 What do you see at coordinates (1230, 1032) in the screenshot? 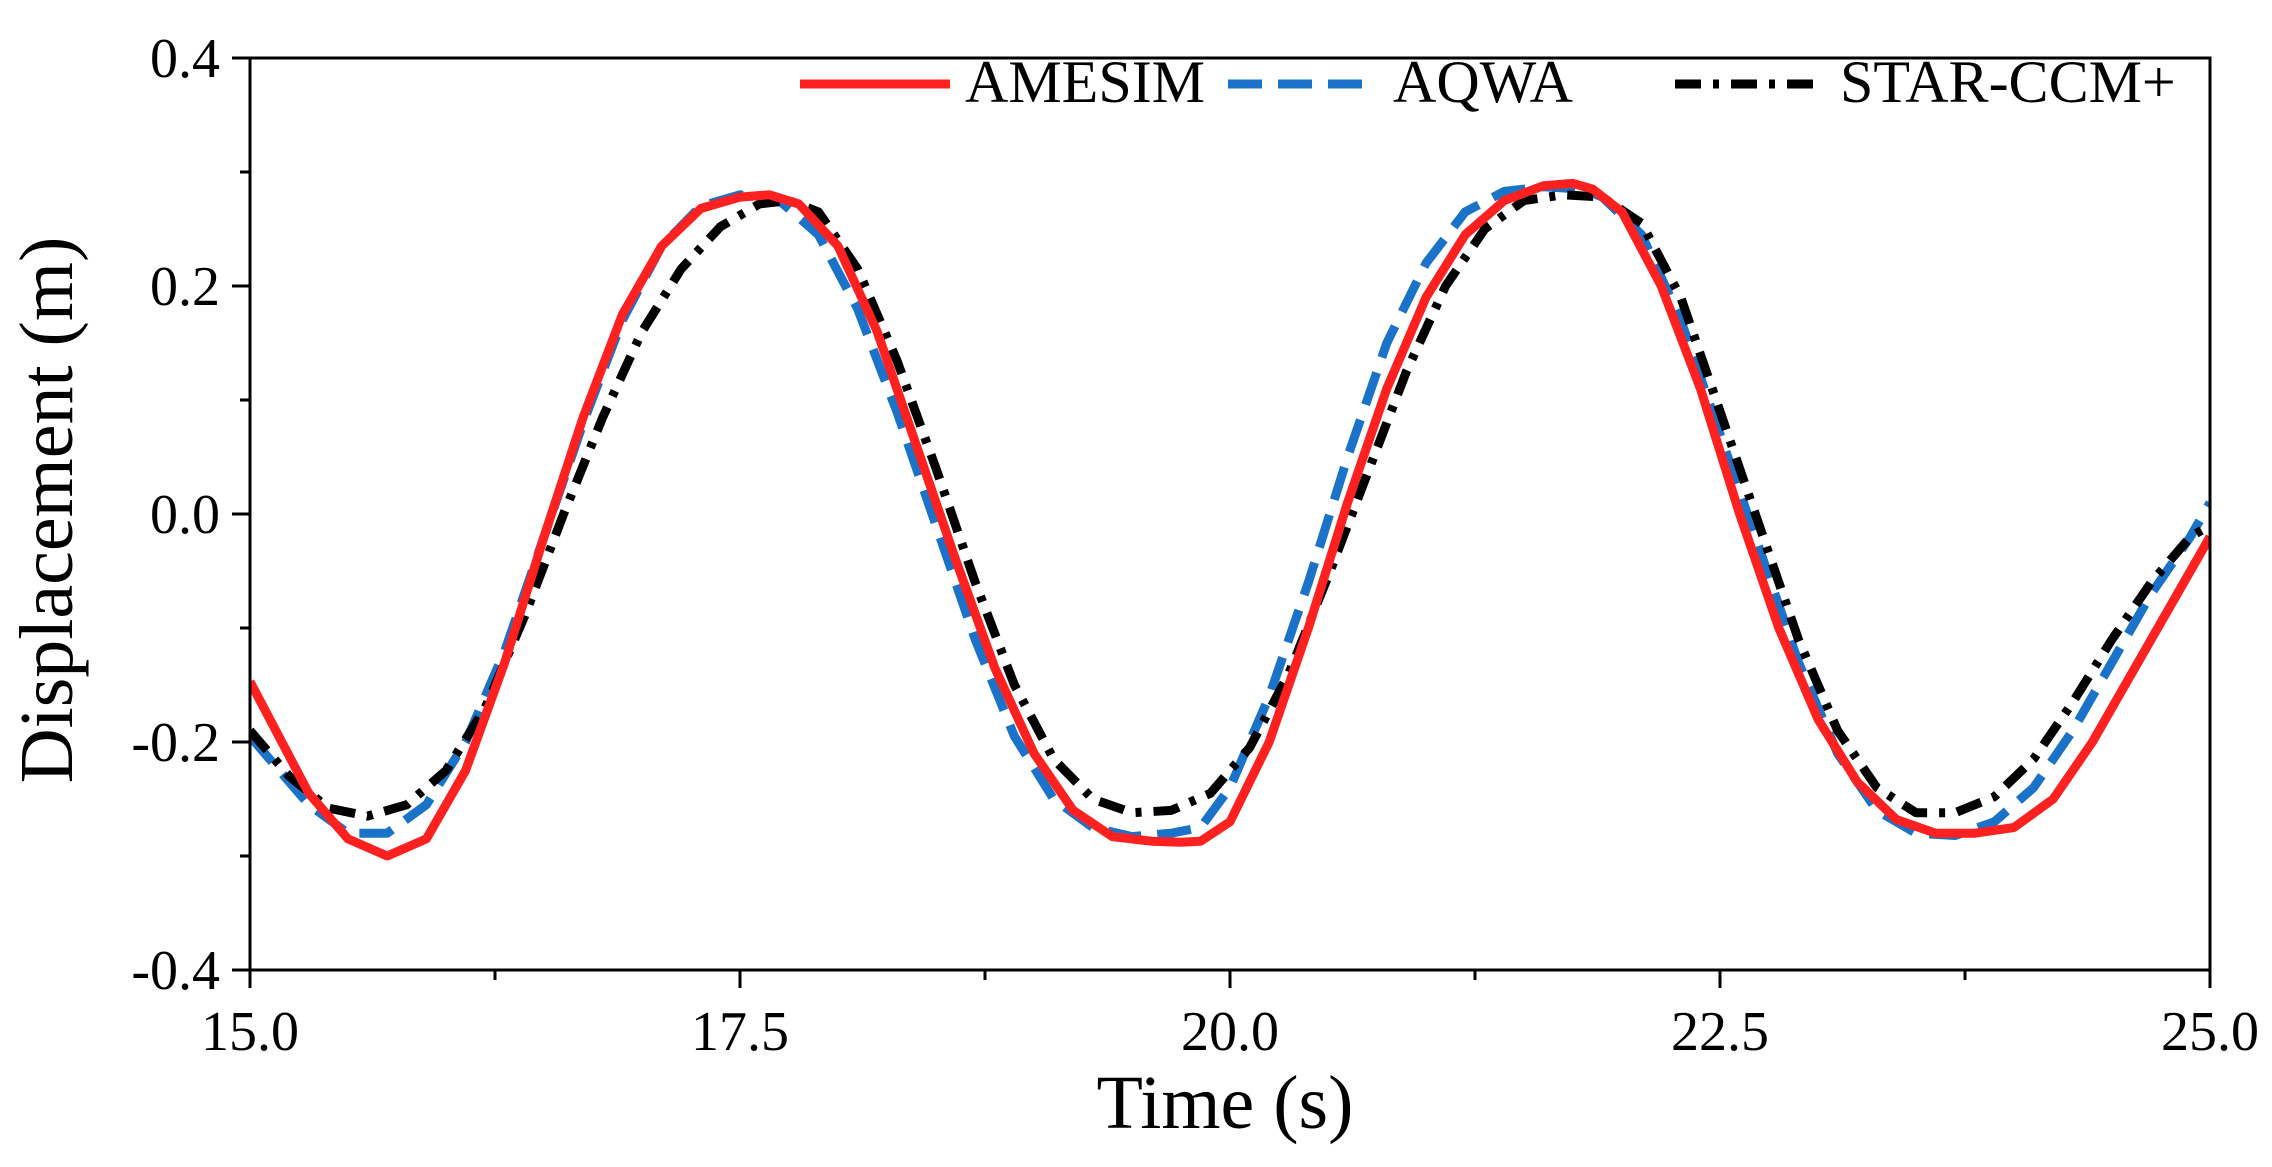
I see `x-tick-label: 20.0` at bounding box center [1230, 1032].